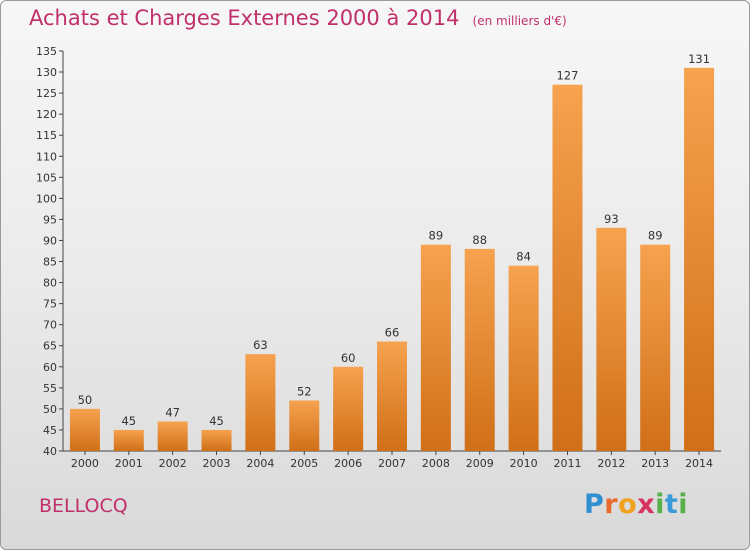 The width and height of the screenshot is (750, 550). What do you see at coordinates (46, 93) in the screenshot?
I see `y-tick-label: 125` at bounding box center [46, 93].